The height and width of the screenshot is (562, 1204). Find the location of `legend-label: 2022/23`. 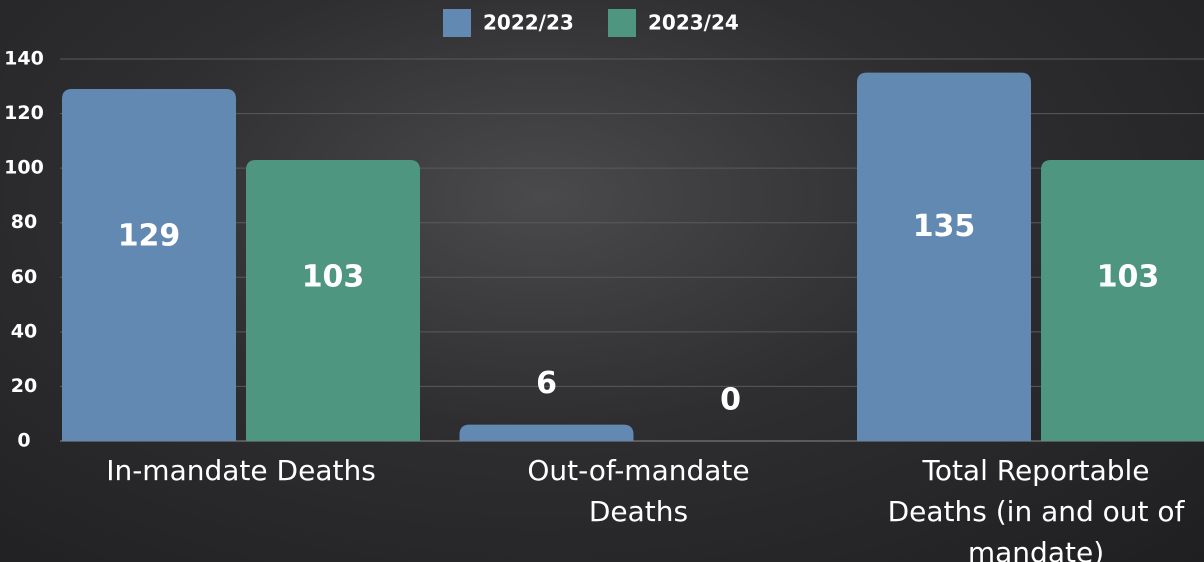

legend-label: 2022/23 is located at coordinates (528, 23).